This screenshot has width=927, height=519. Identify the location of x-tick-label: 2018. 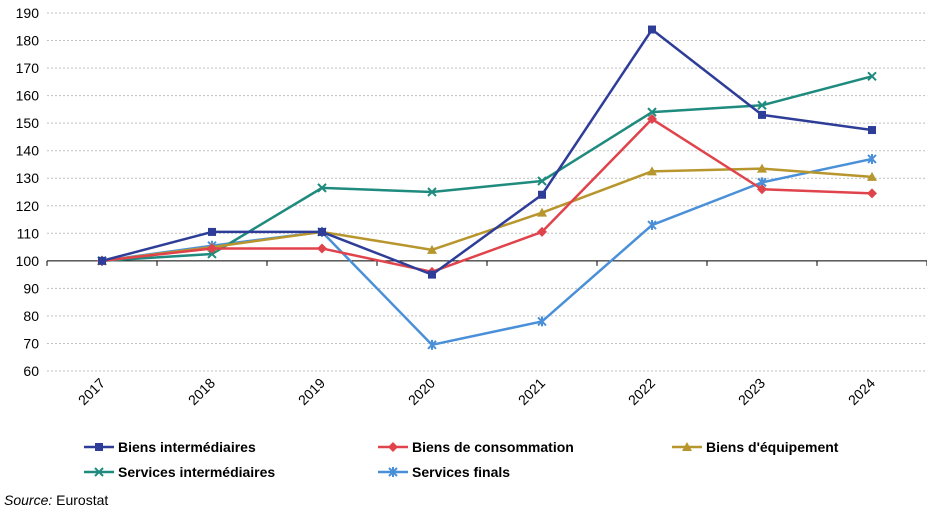
(201, 391).